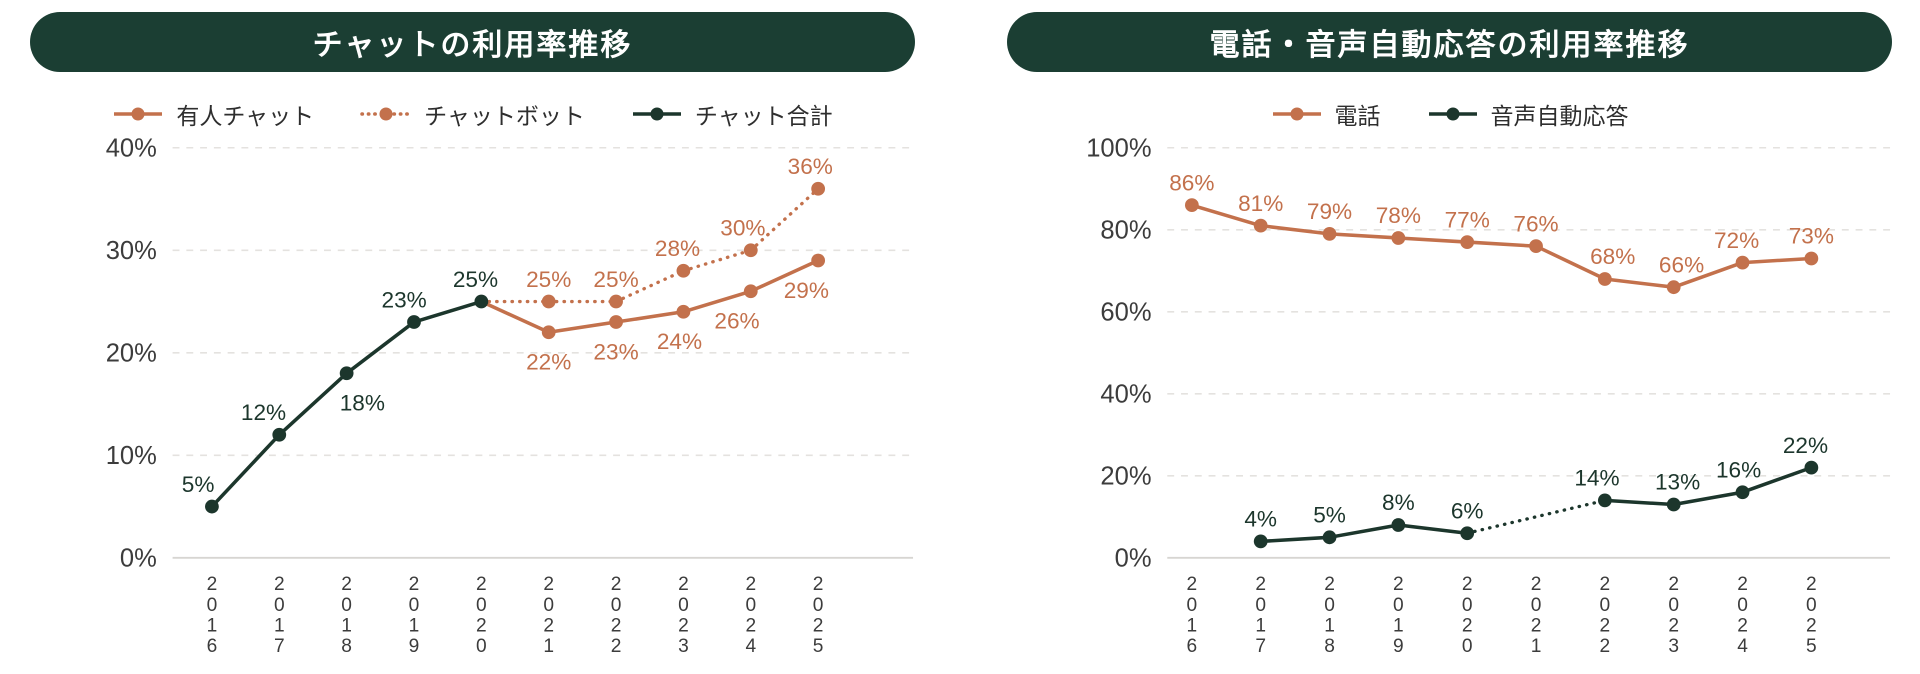 Image resolution: width=1920 pixels, height=674 pixels. I want to click on legend-item: チャットボット, so click(472, 114).